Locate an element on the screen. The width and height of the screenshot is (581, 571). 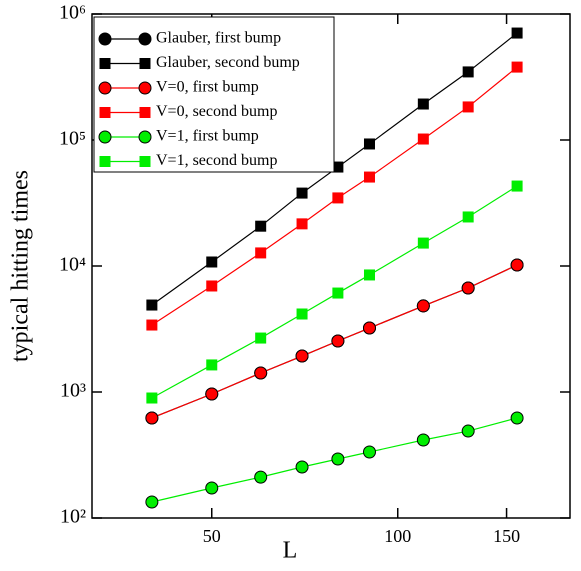
legend-label: V=0, first bump is located at coordinates (207, 87).